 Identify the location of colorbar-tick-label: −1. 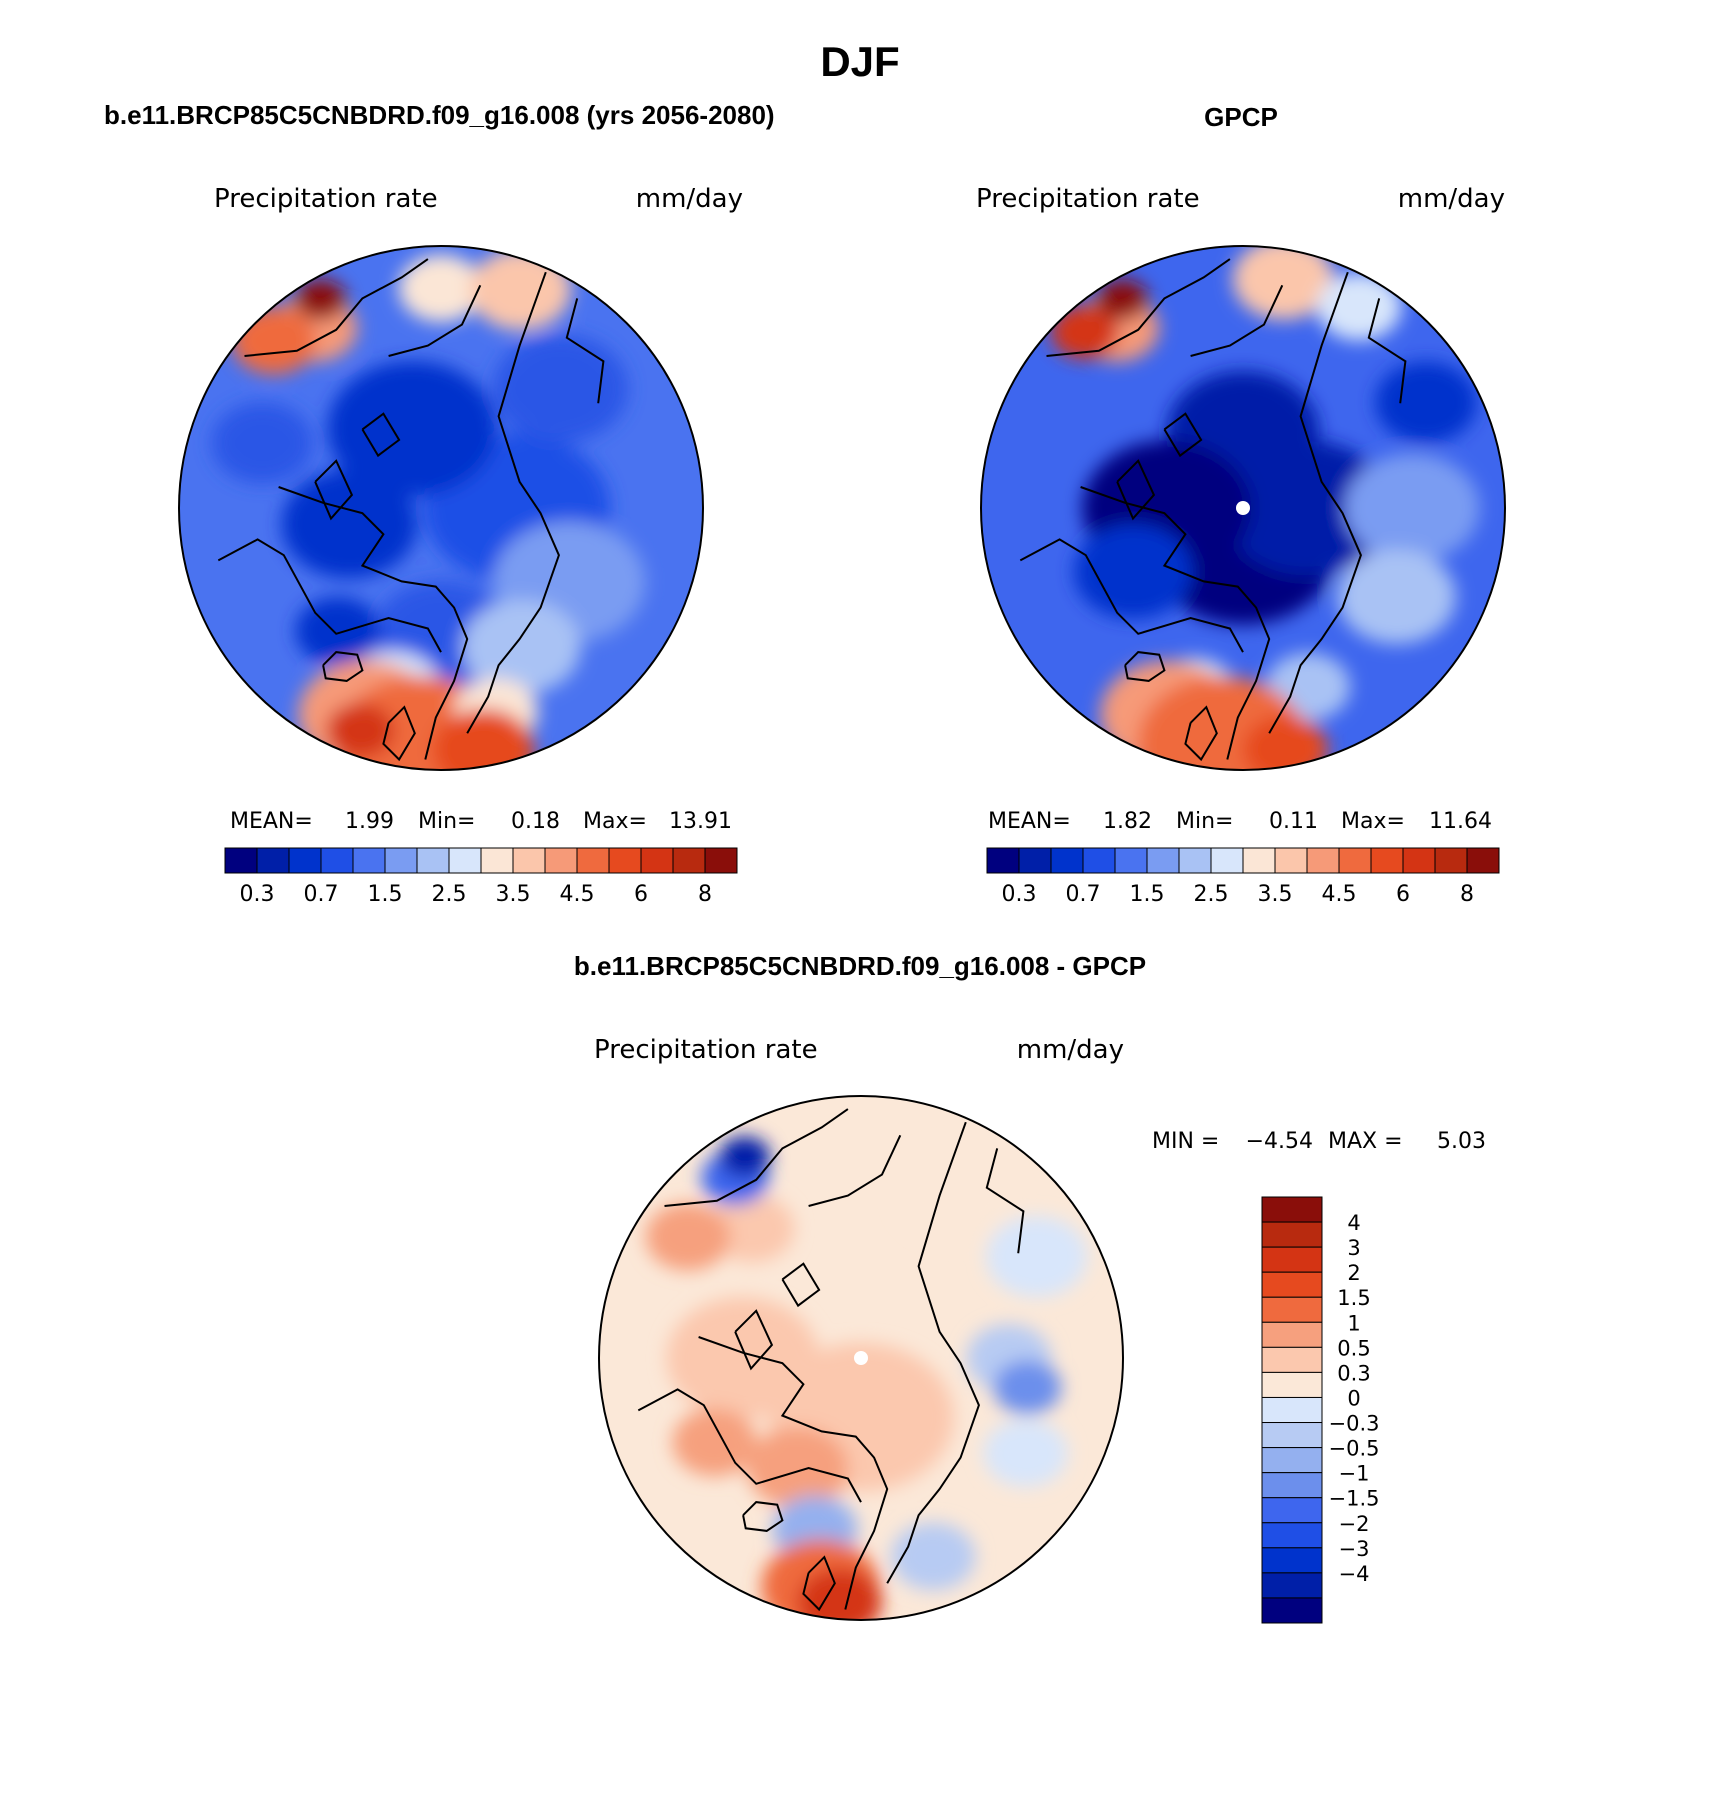
(1354, 1474).